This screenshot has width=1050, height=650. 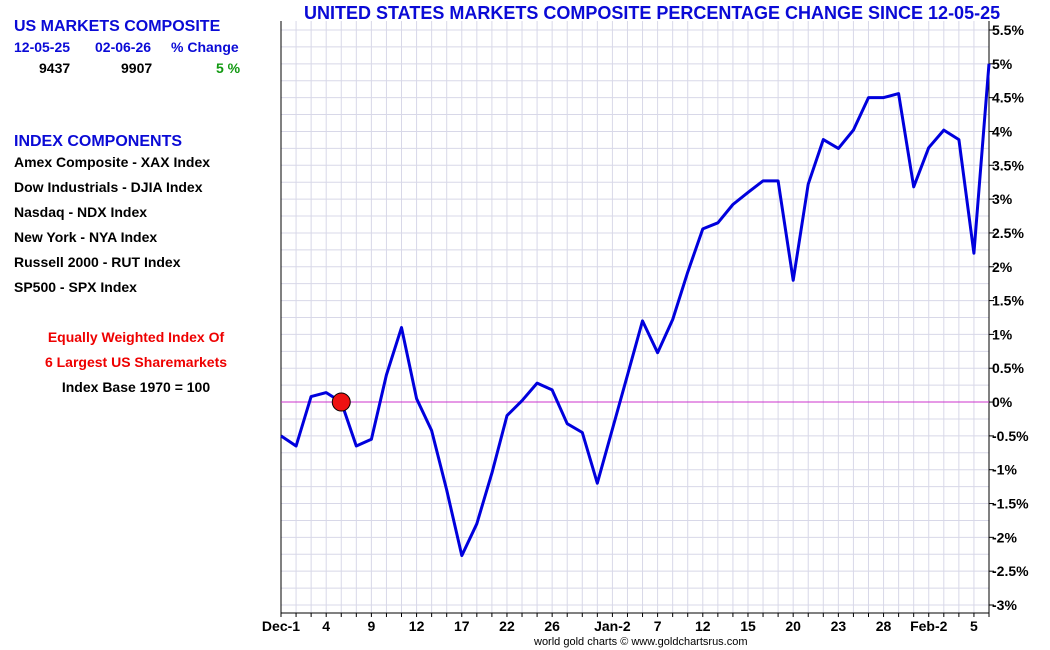 What do you see at coordinates (1008, 301) in the screenshot?
I see `y-tick-label: 1.5%` at bounding box center [1008, 301].